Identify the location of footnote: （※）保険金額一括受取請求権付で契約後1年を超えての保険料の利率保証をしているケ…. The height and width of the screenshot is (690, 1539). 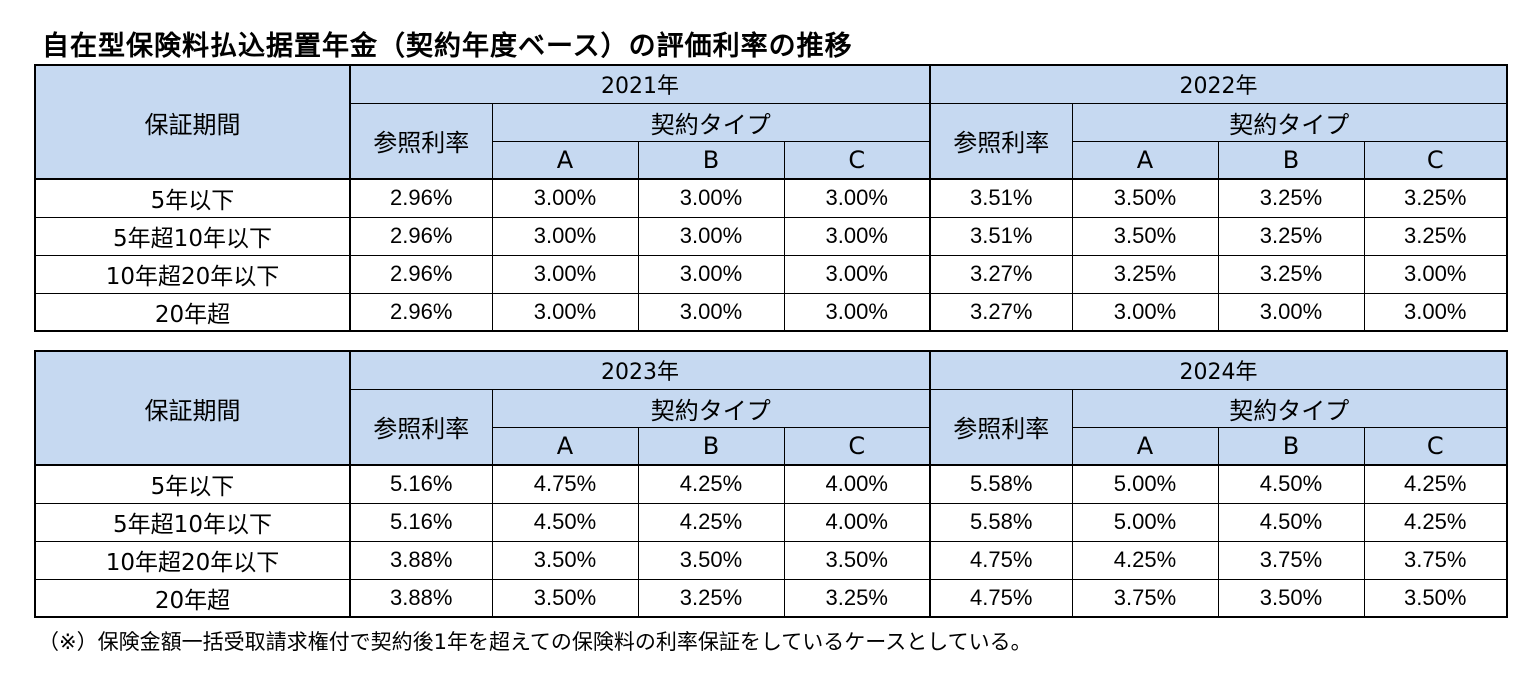
(535, 642).